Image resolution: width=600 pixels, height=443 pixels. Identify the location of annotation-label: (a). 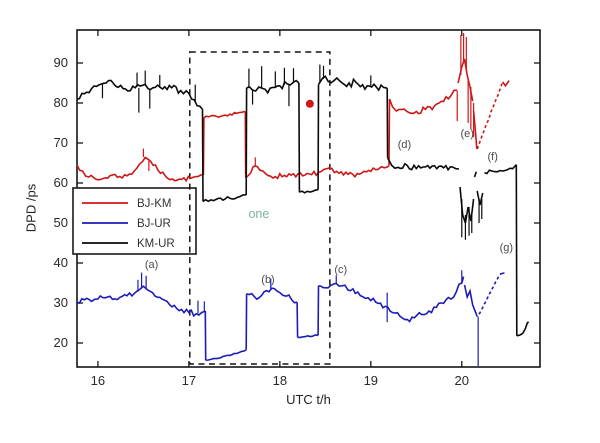
(151, 264).